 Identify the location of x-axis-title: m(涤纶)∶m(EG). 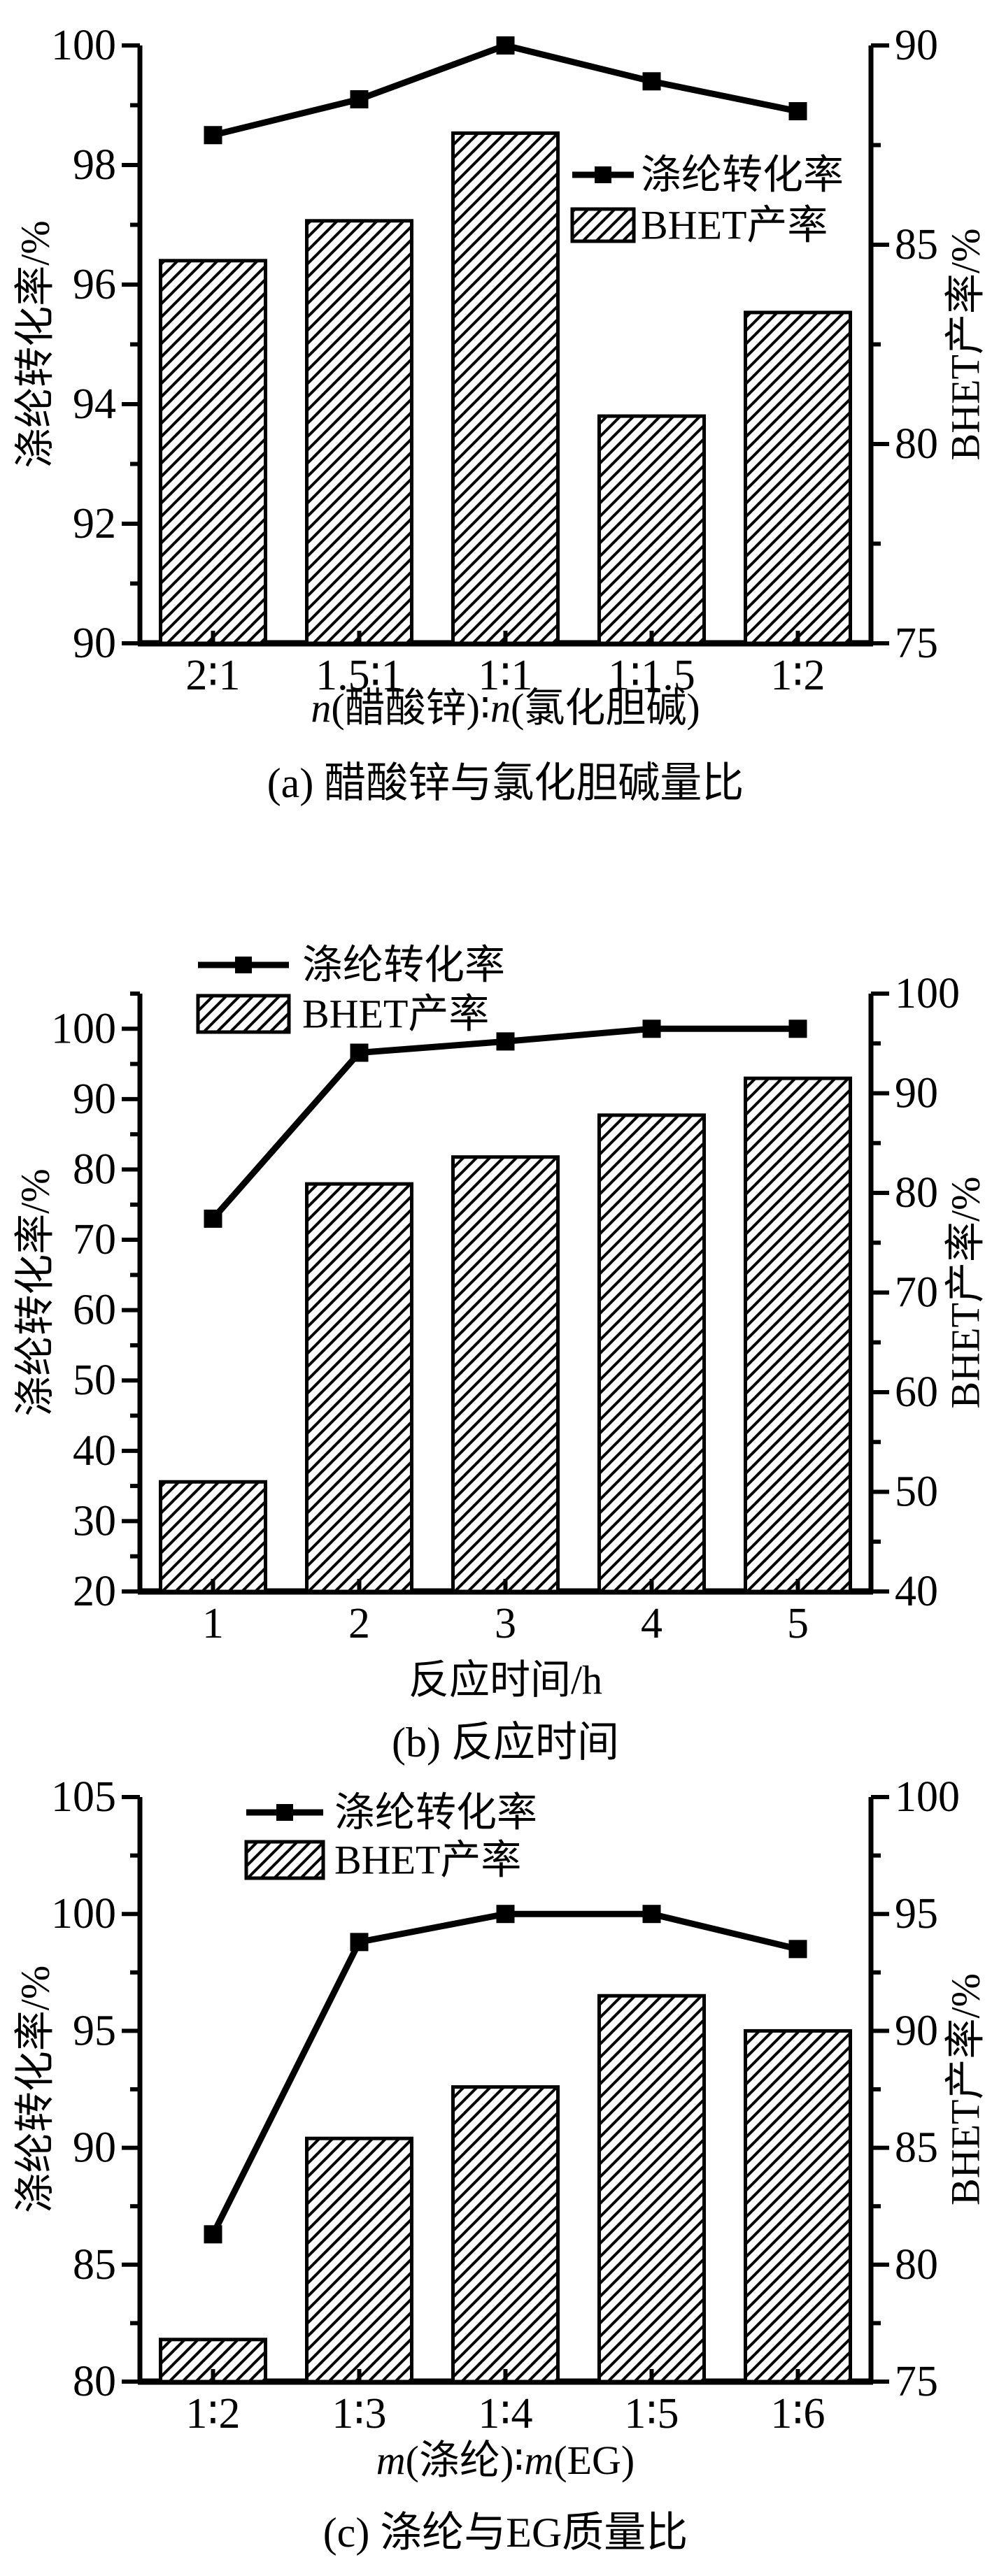
(505, 2460).